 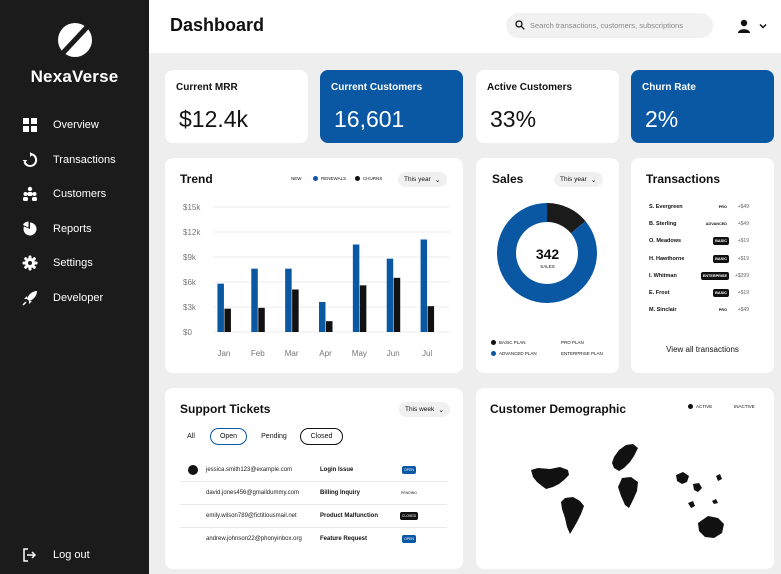 I want to click on tab-open: Open, so click(x=228, y=436).